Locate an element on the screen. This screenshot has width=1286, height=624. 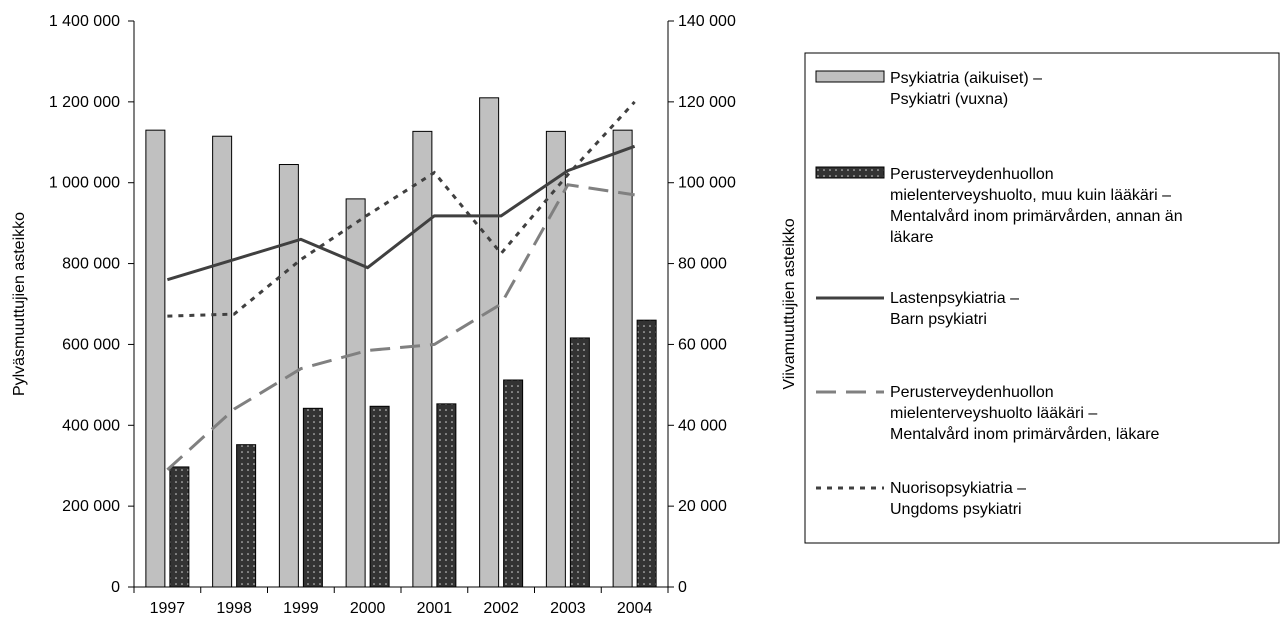
legend-label: mielenterveyshuolto lääkäri – is located at coordinates (993, 413).